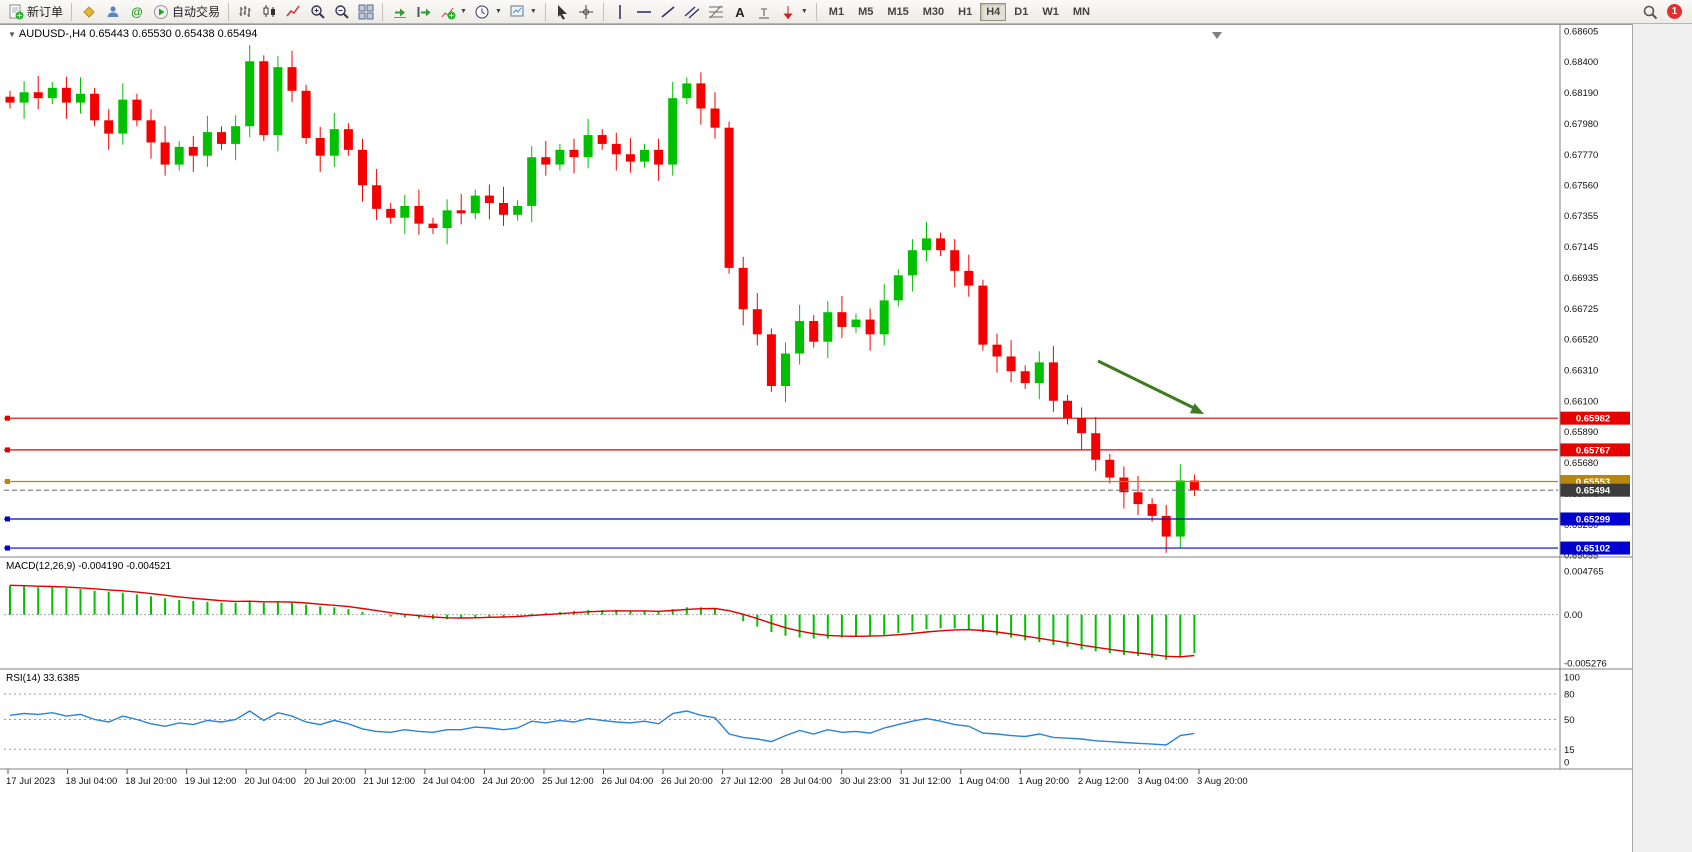  I want to click on bar-chart-button, so click(245, 12).